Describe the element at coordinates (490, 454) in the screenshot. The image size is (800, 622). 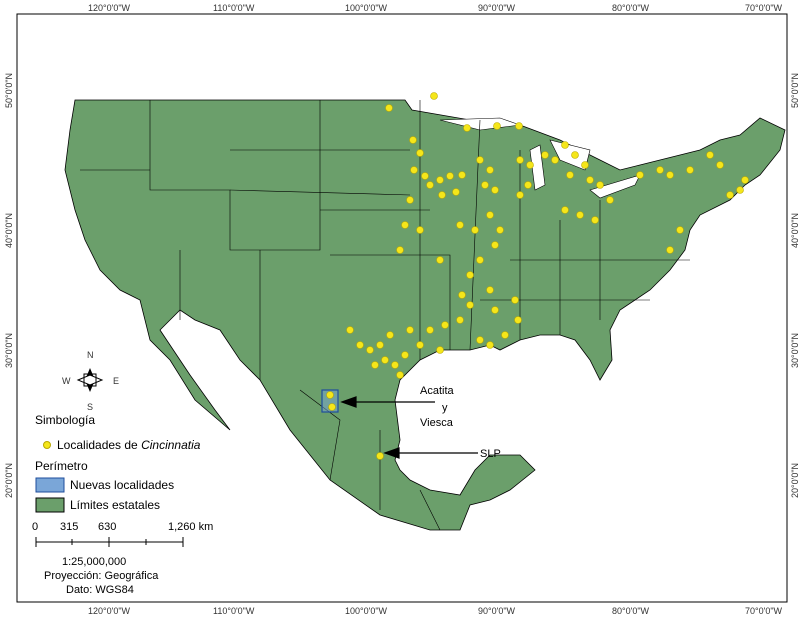
I see `annotation: SLP` at that location.